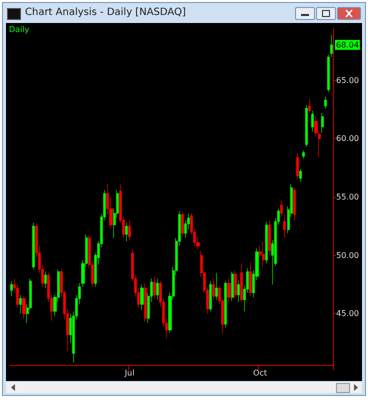 The width and height of the screenshot is (368, 400). What do you see at coordinates (347, 45) in the screenshot?
I see `annotation: 68.04` at bounding box center [347, 45].